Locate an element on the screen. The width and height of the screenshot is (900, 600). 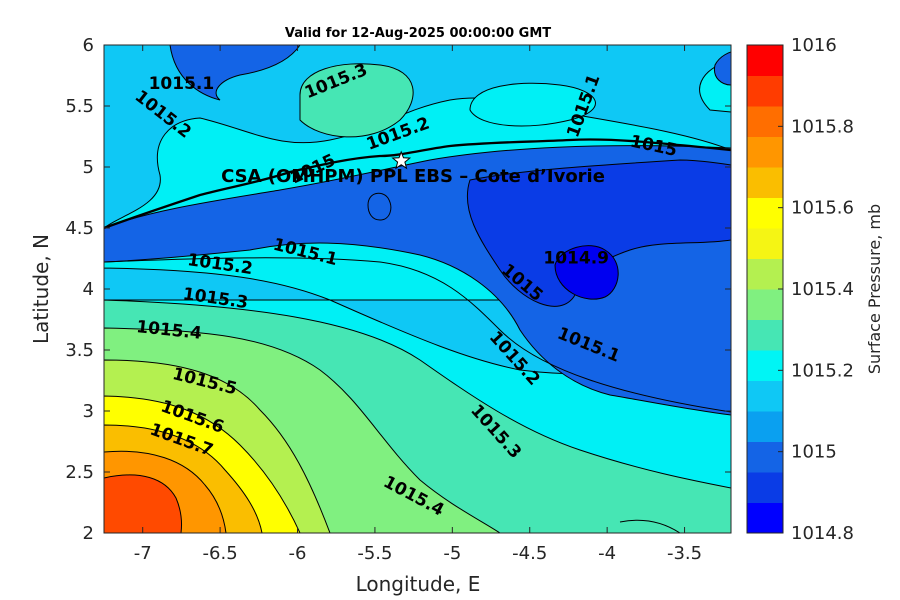
x-tick-label: -4.5 is located at coordinates (529, 553).